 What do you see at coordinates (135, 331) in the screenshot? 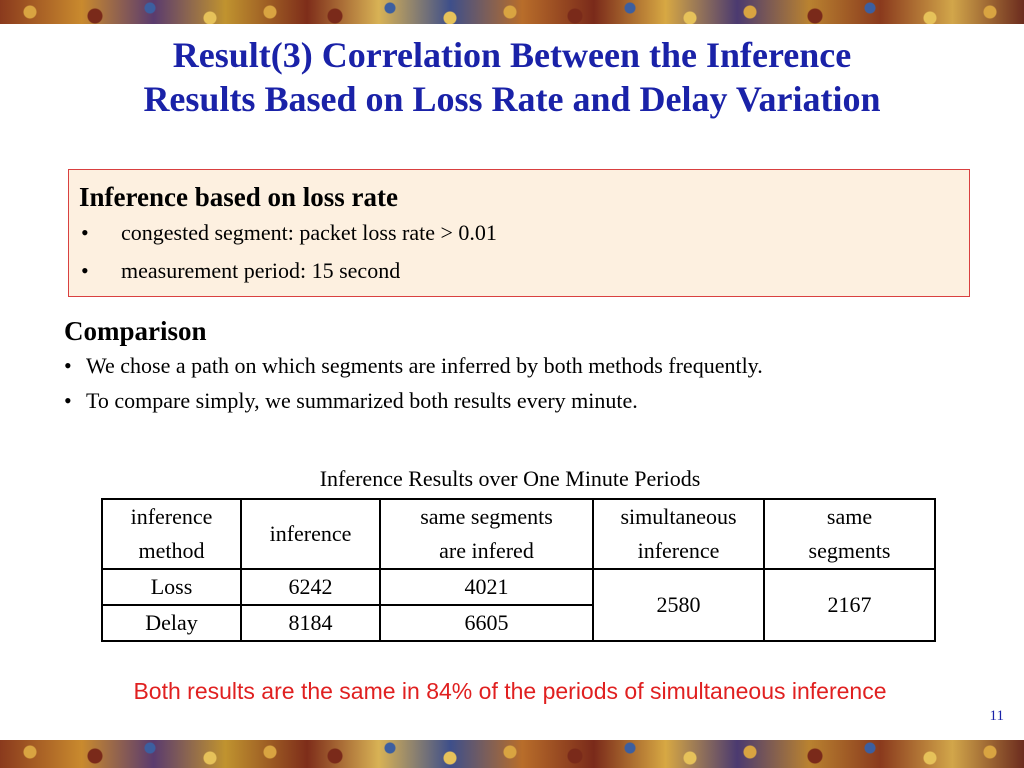
I see `comparison-heading: Comparison` at bounding box center [135, 331].